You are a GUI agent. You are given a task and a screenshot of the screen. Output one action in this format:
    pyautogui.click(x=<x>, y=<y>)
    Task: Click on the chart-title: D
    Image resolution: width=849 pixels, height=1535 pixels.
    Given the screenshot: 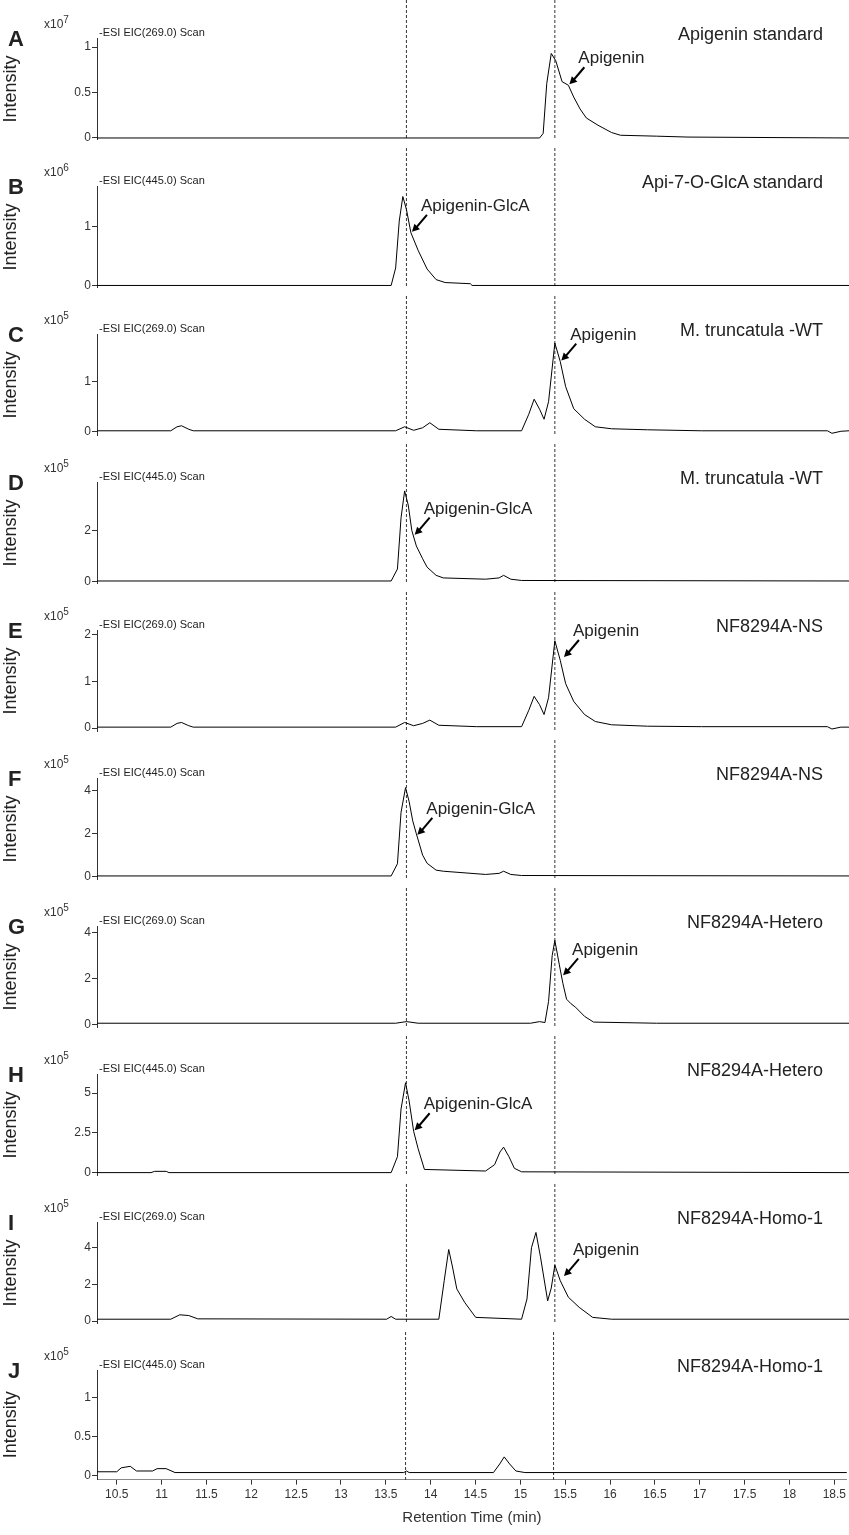 What is the action you would take?
    pyautogui.click(x=16, y=483)
    